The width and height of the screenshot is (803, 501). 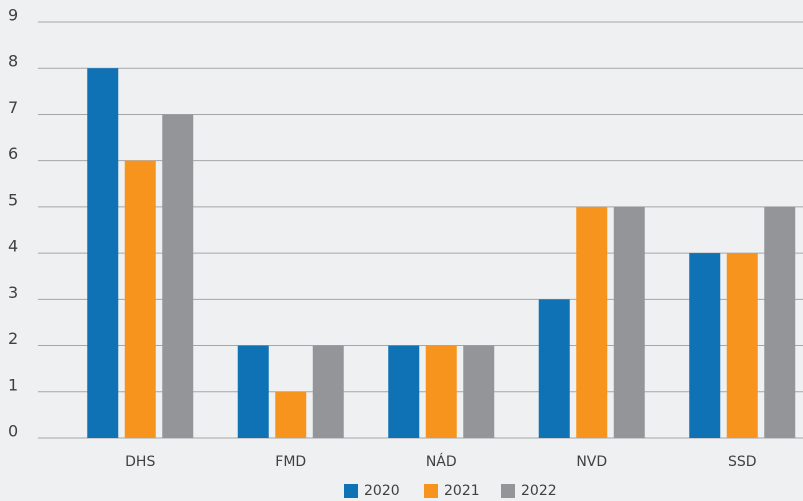 What do you see at coordinates (13, 384) in the screenshot?
I see `y-tick-label: 1` at bounding box center [13, 384].